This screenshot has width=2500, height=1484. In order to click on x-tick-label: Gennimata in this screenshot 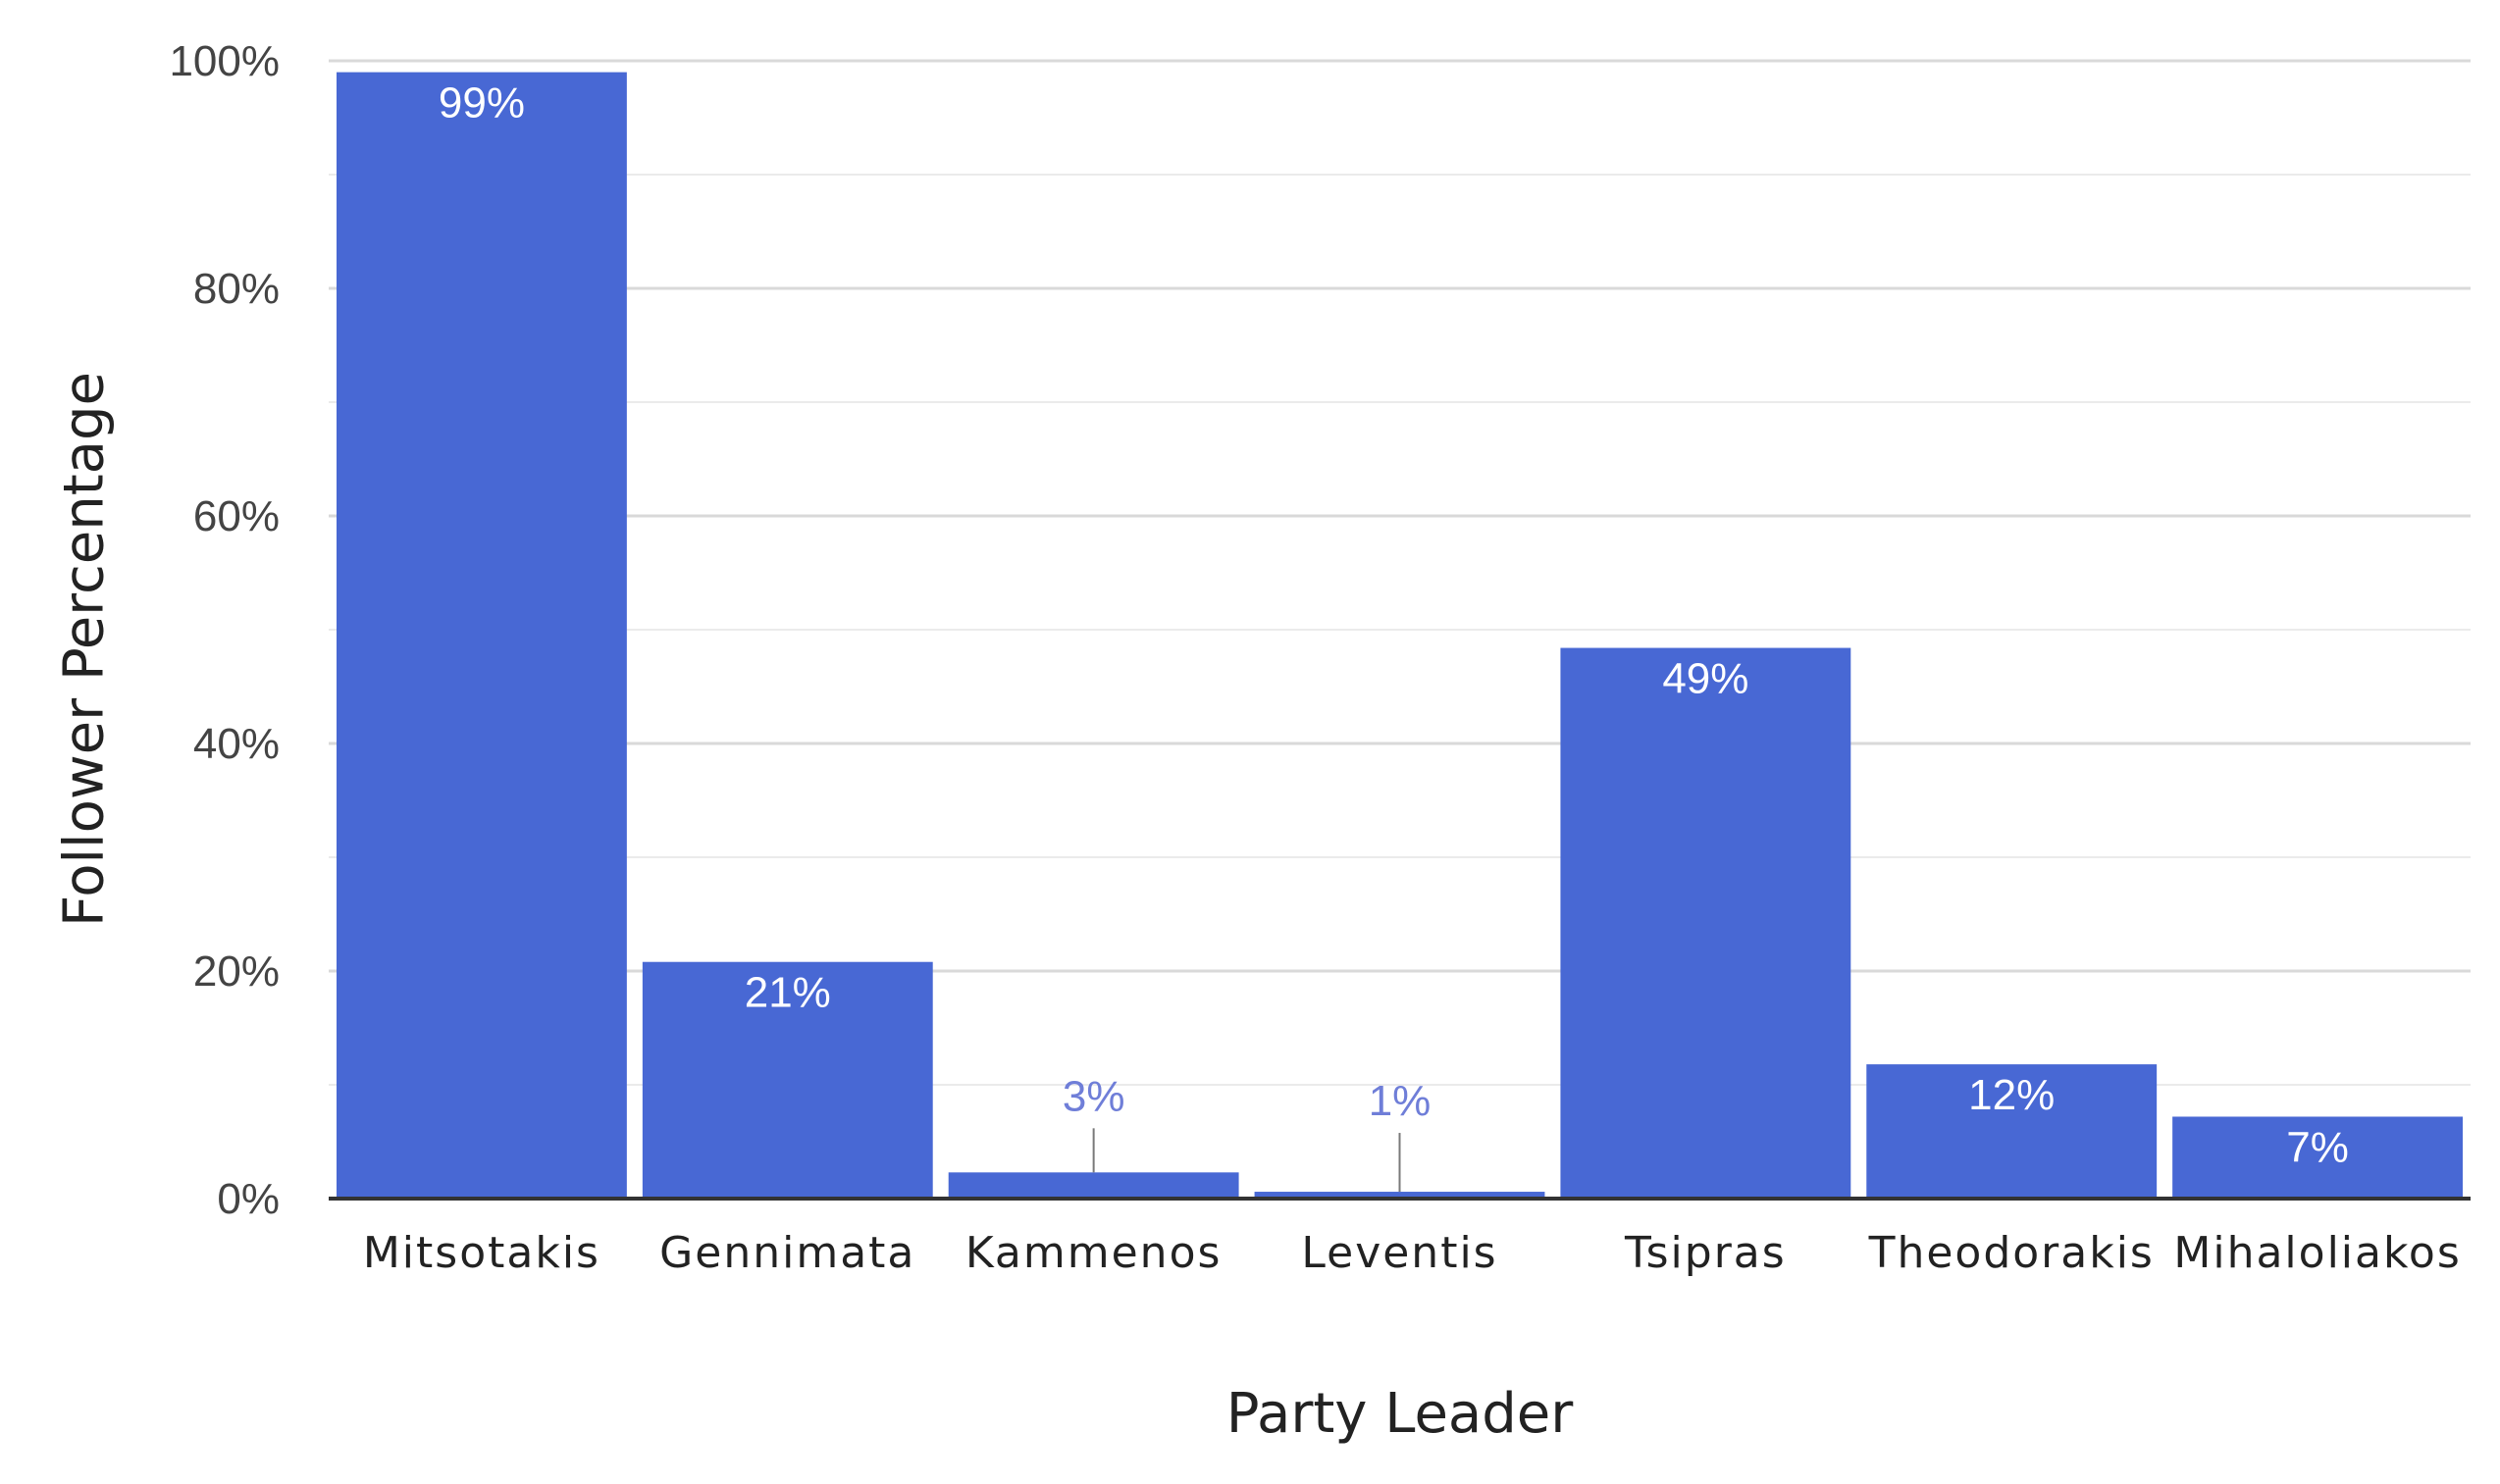, I will do `click(787, 1253)`.